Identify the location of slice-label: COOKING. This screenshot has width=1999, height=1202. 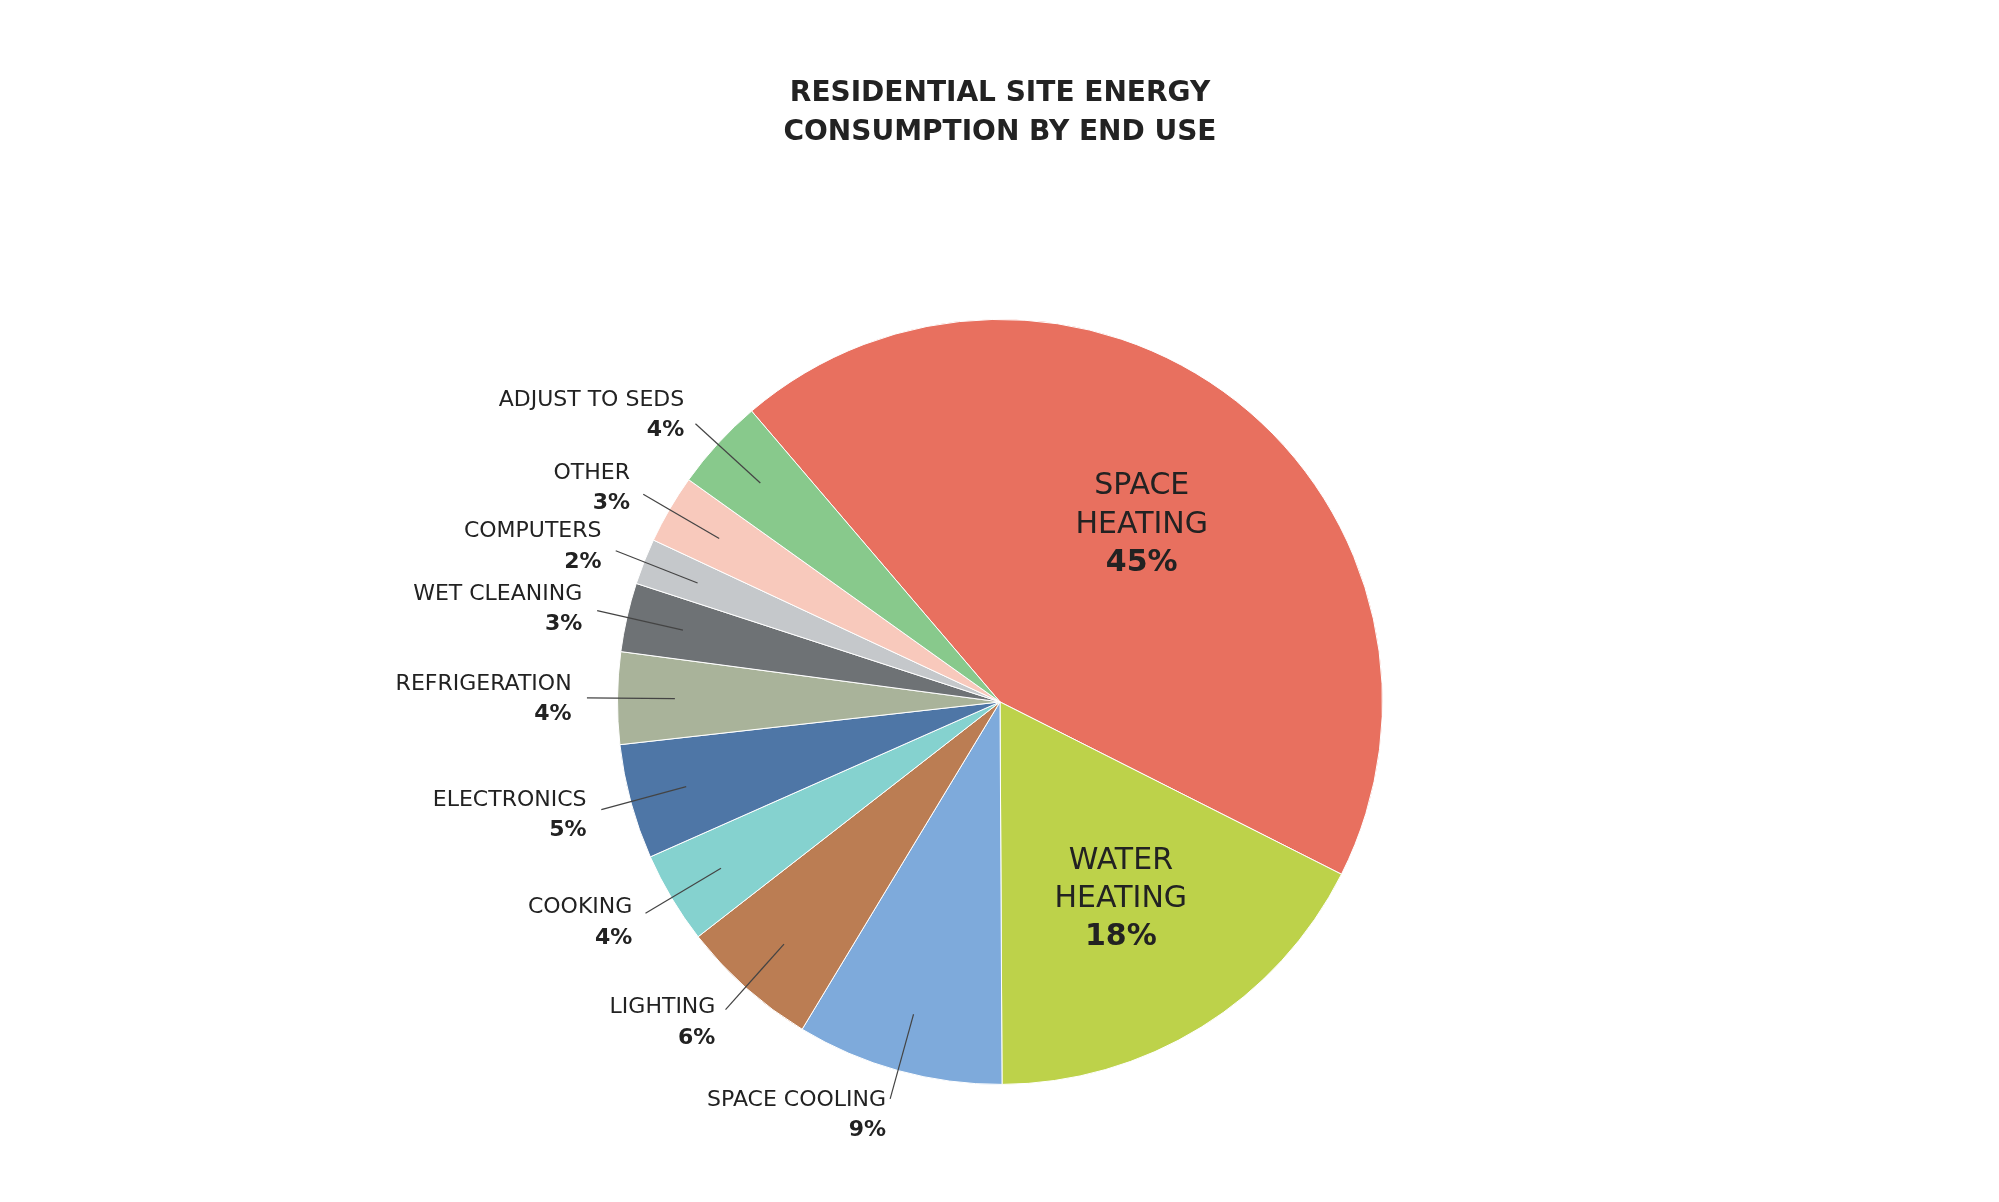
(580, 906).